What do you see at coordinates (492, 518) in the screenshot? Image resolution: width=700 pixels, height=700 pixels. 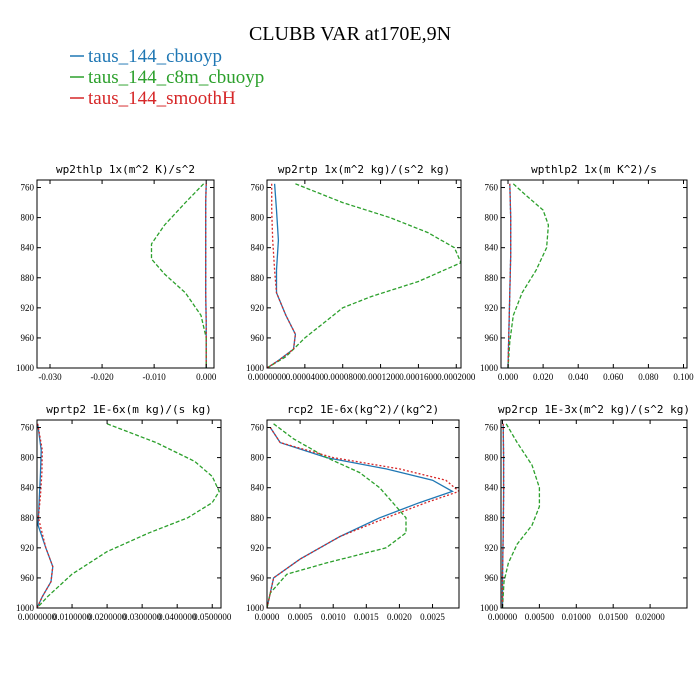 I see `y-tick-label-5-3: 880` at bounding box center [492, 518].